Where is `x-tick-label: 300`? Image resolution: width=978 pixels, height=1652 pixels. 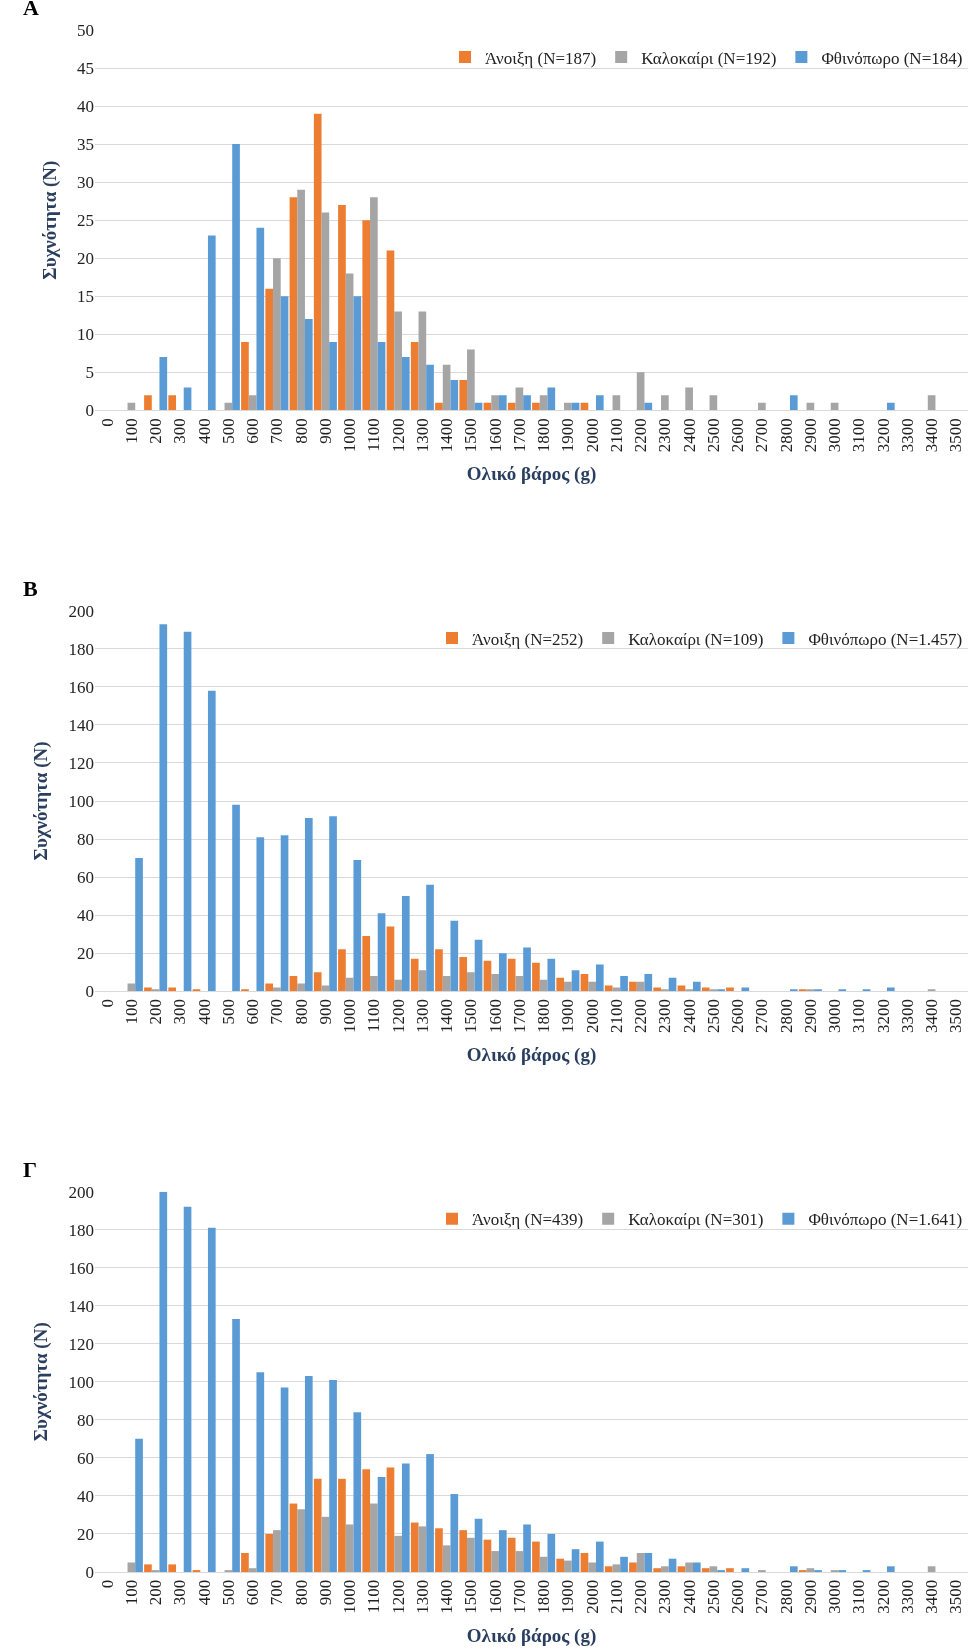
x-tick-label: 300 is located at coordinates (180, 1592).